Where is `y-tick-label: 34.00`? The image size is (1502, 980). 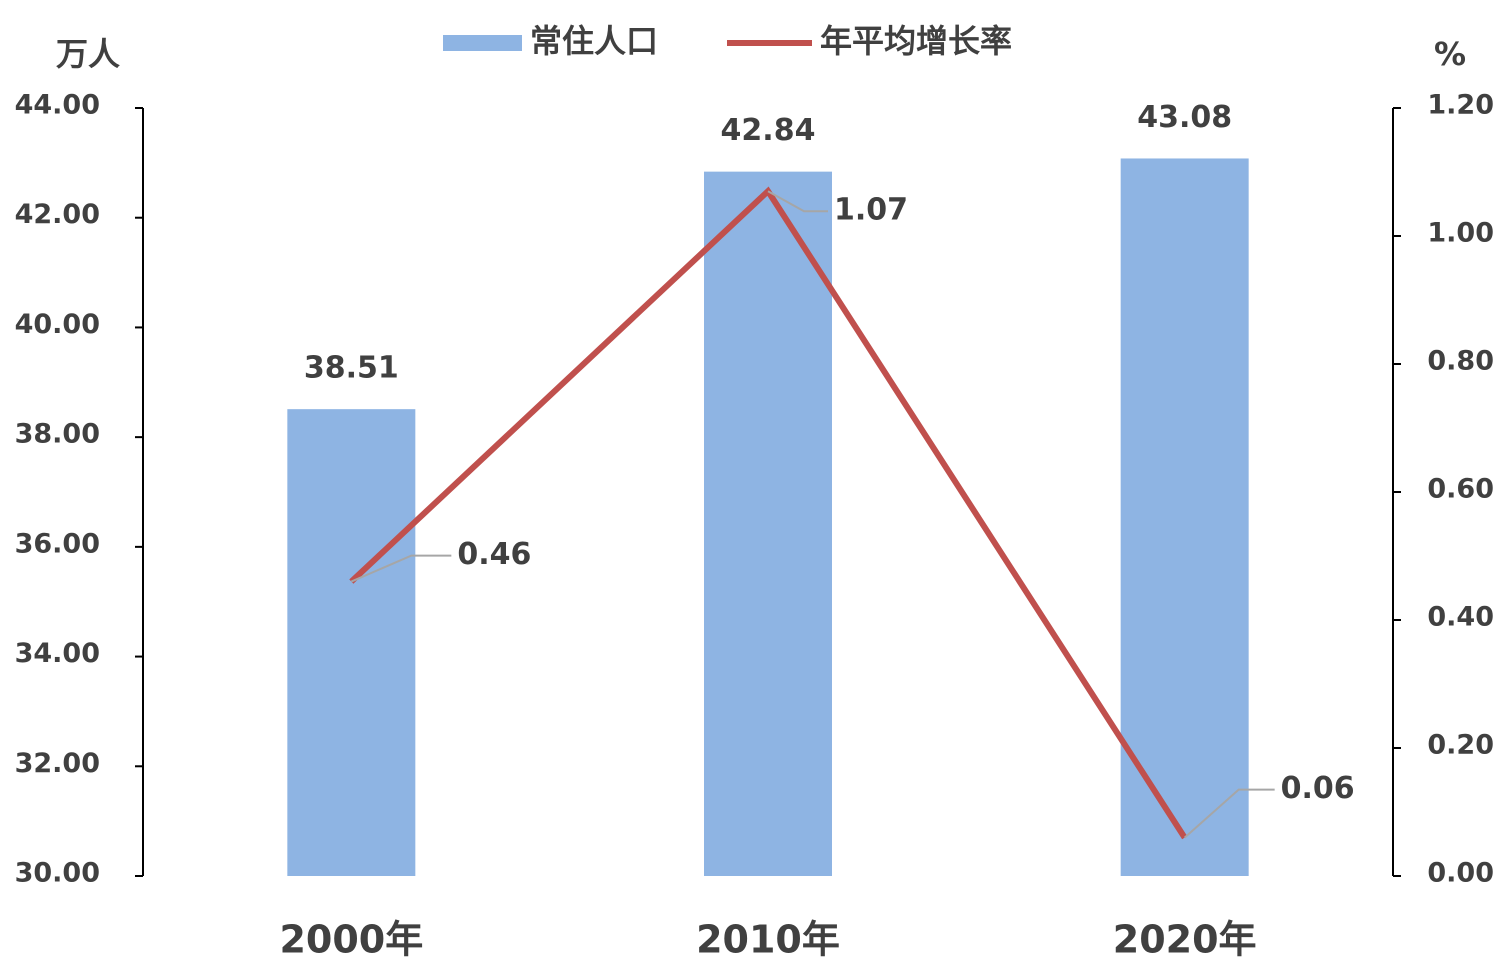
y-tick-label: 34.00 is located at coordinates (57, 653).